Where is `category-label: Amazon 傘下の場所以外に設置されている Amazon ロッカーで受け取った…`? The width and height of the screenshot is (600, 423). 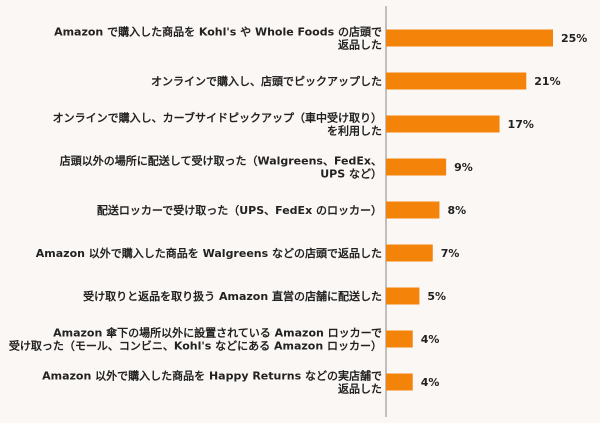 category-label: Amazon 傘下の場所以外に設置されている Amazon ロッカーで受け取った… is located at coordinates (195, 339).